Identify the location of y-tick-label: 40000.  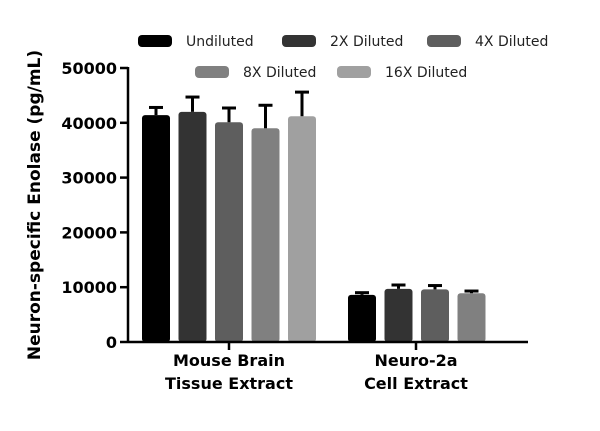
(89, 123).